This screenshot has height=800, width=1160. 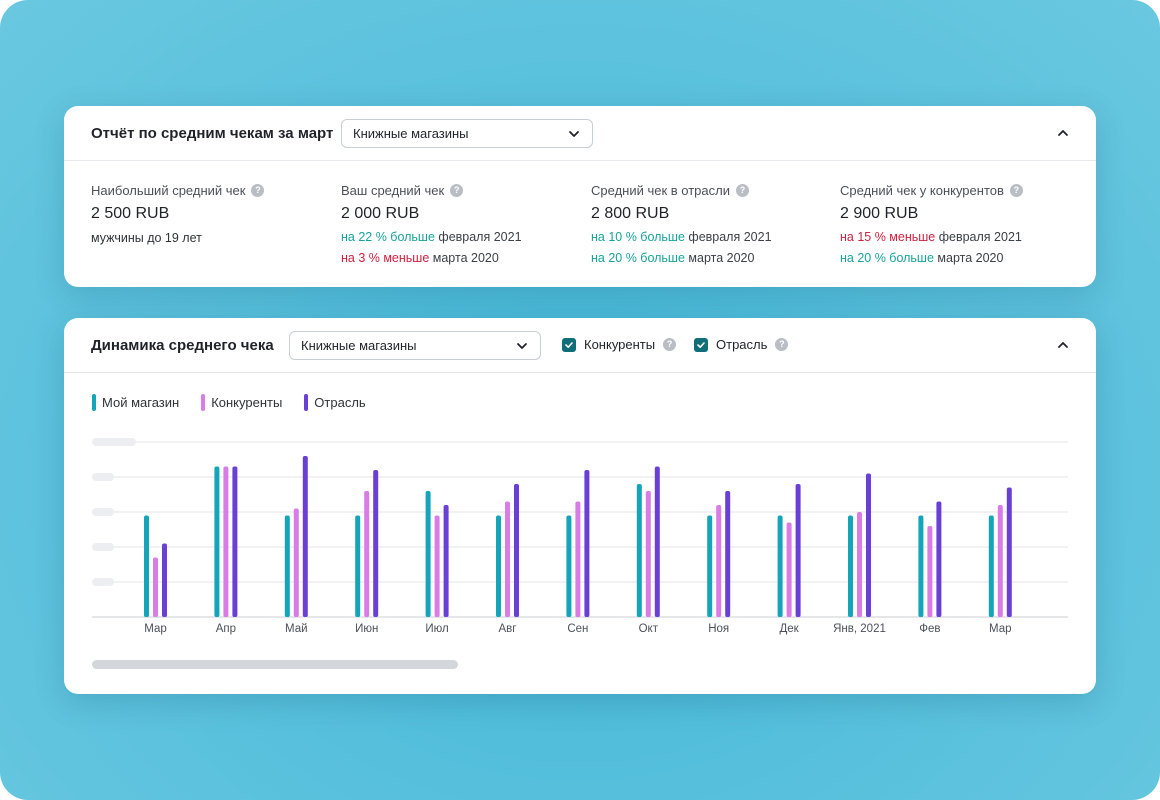 What do you see at coordinates (461, 238) in the screenshot?
I see `kpi-comparison: на 22 % больше февраля 2021` at bounding box center [461, 238].